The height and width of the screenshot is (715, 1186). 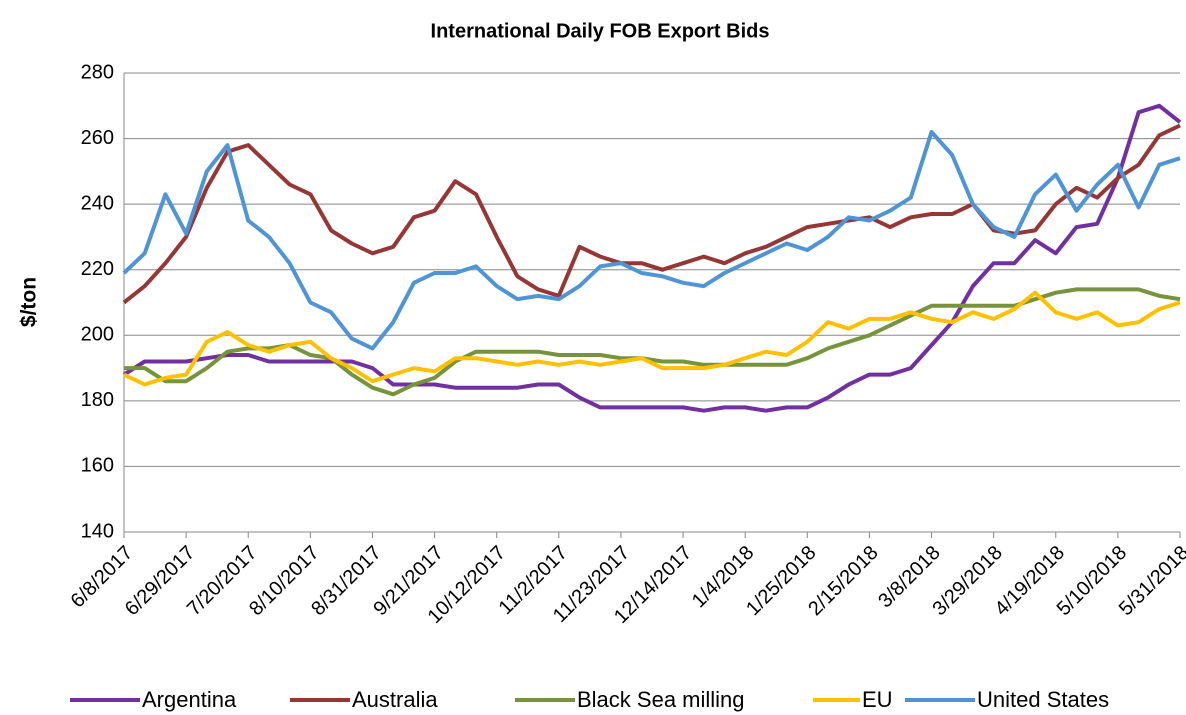 I want to click on chart-title: International Daily FOB Export Bids, so click(x=600, y=31).